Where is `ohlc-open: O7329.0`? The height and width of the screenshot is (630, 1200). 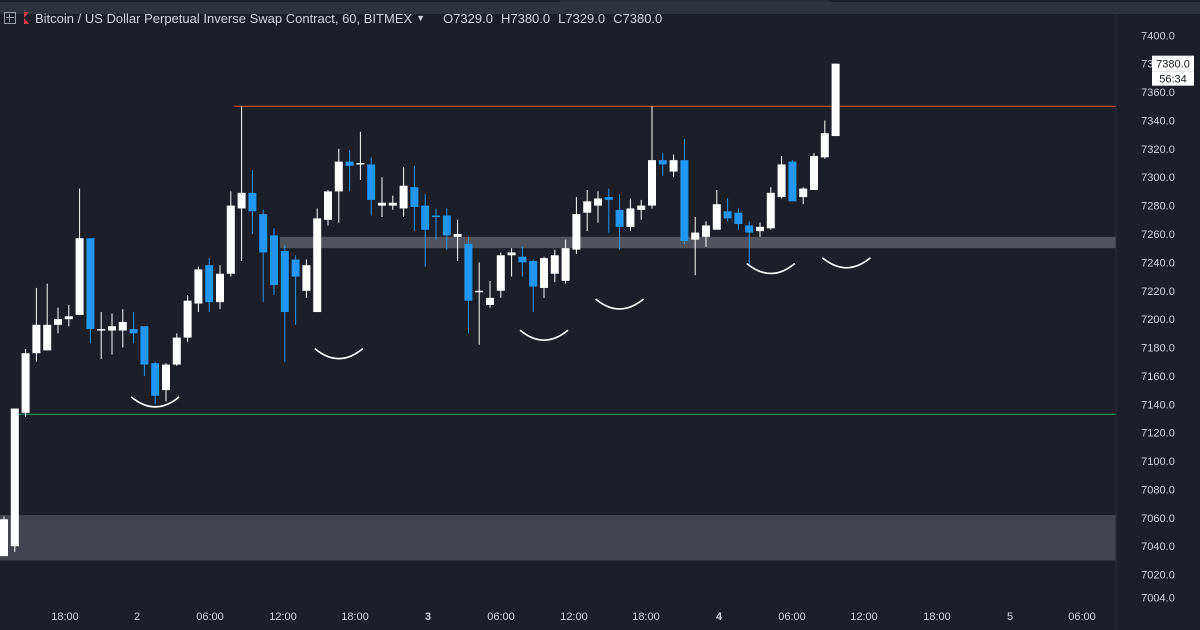 ohlc-open: O7329.0 is located at coordinates (468, 18).